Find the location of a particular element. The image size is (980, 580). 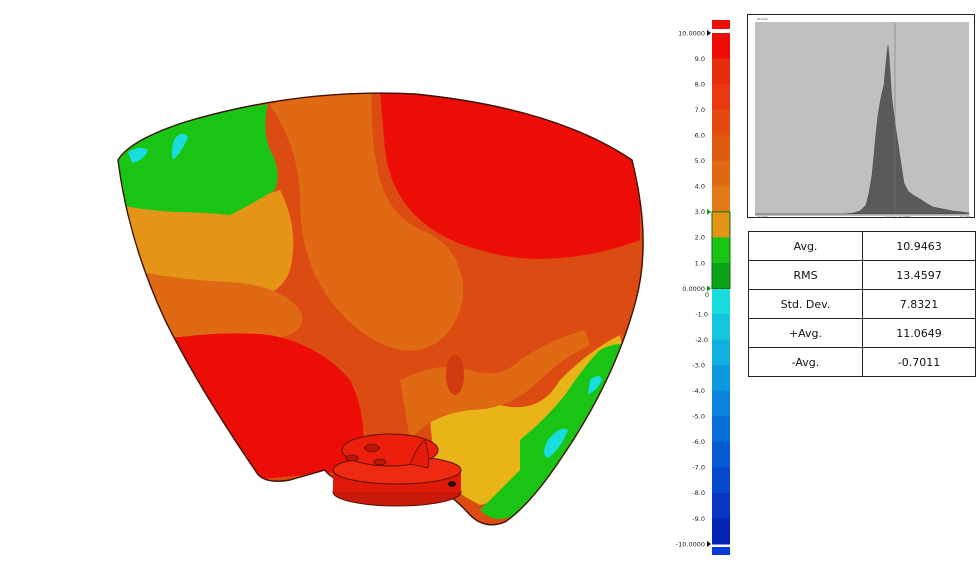

color-scale-tick-label: -6.0 is located at coordinates (698, 442).